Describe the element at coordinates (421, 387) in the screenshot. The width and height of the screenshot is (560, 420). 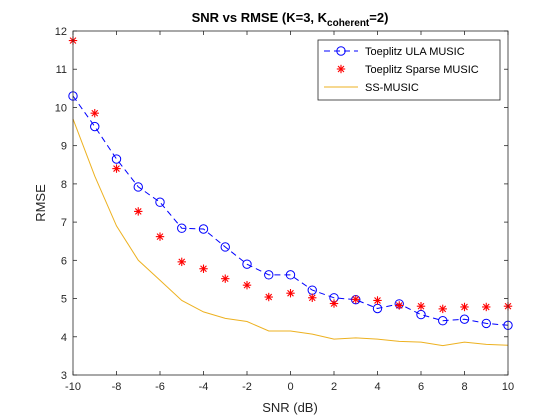
I see `x-tick-label: 6` at that location.